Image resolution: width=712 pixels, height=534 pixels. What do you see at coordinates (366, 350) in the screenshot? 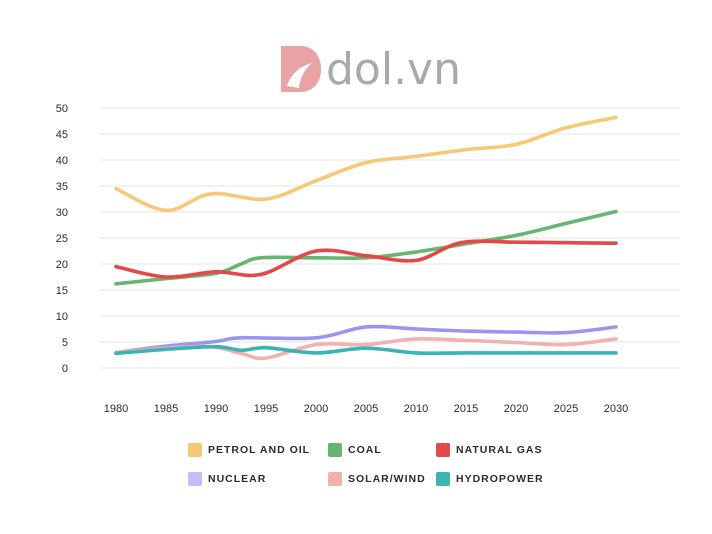
I see `series-line-hydro` at bounding box center [366, 350].